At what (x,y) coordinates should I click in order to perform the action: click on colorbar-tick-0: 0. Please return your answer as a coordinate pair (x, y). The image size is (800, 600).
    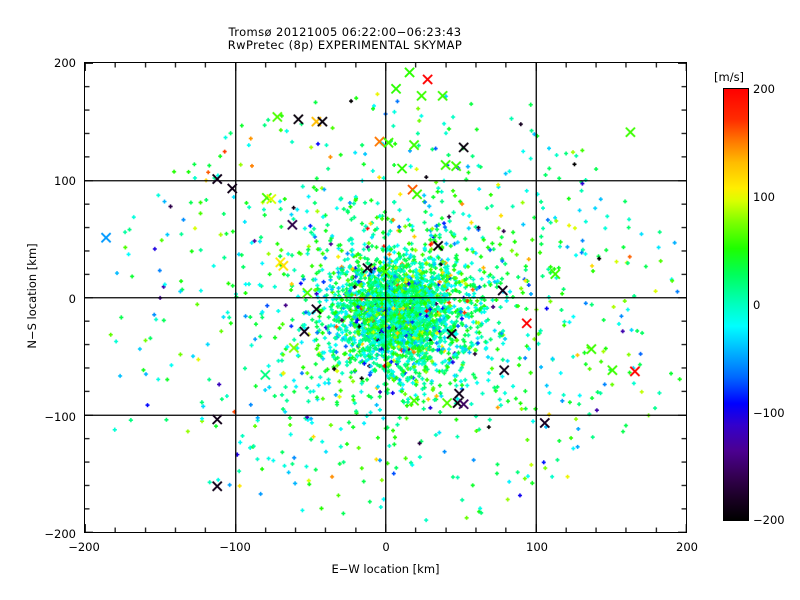
    Looking at the image, I should click on (757, 305).